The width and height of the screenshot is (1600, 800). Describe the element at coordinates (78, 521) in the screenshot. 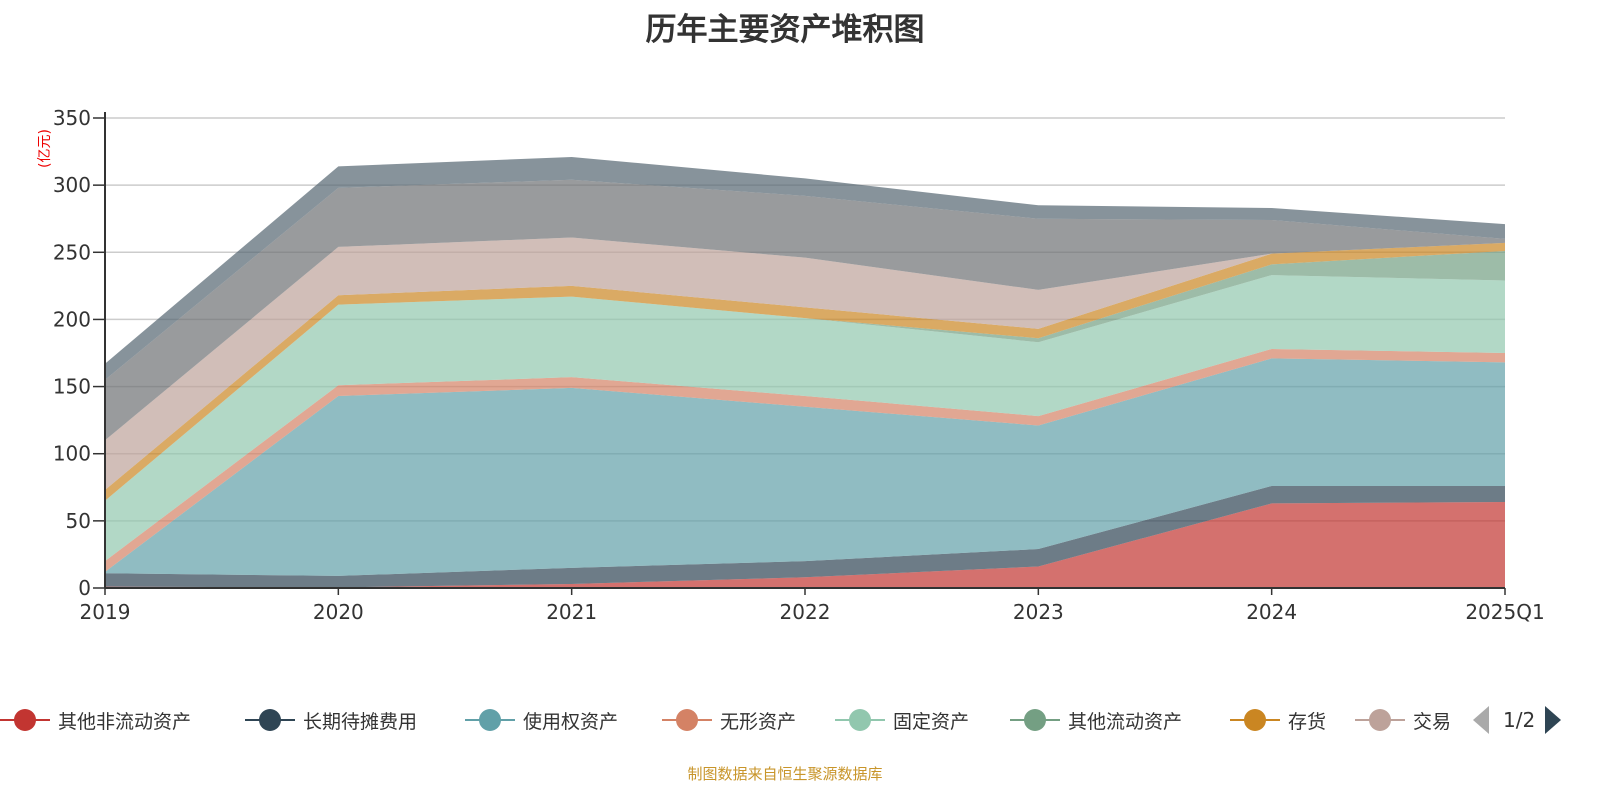

I see `y-tick-label: 50` at that location.